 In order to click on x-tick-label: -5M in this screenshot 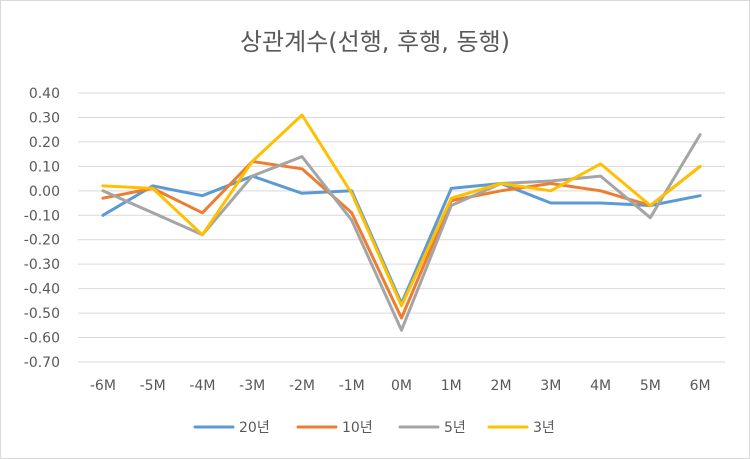, I will do `click(153, 386)`.